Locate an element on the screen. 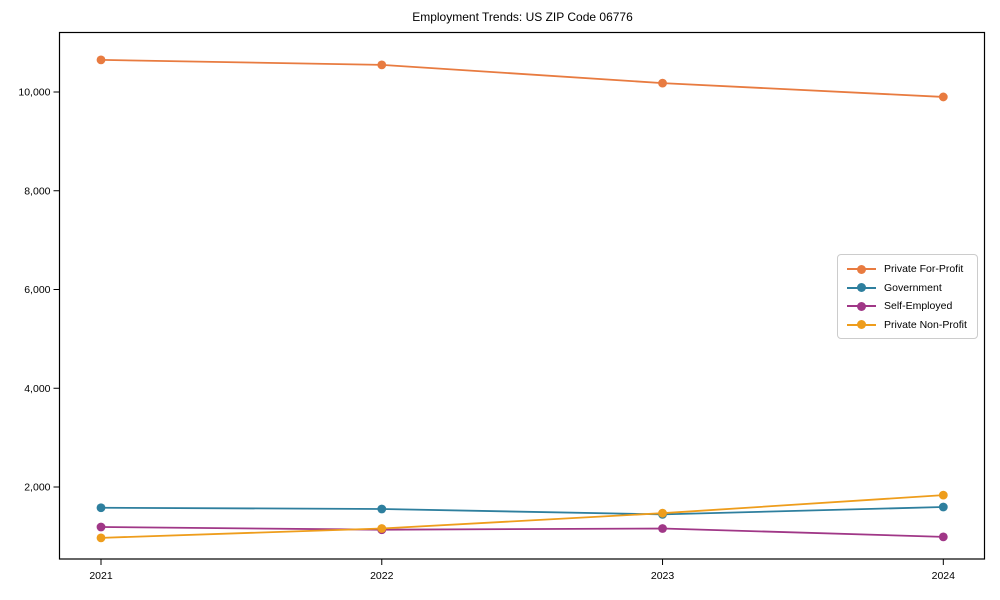 The image size is (1000, 600). data-point-self-employed-2024 is located at coordinates (943, 537).